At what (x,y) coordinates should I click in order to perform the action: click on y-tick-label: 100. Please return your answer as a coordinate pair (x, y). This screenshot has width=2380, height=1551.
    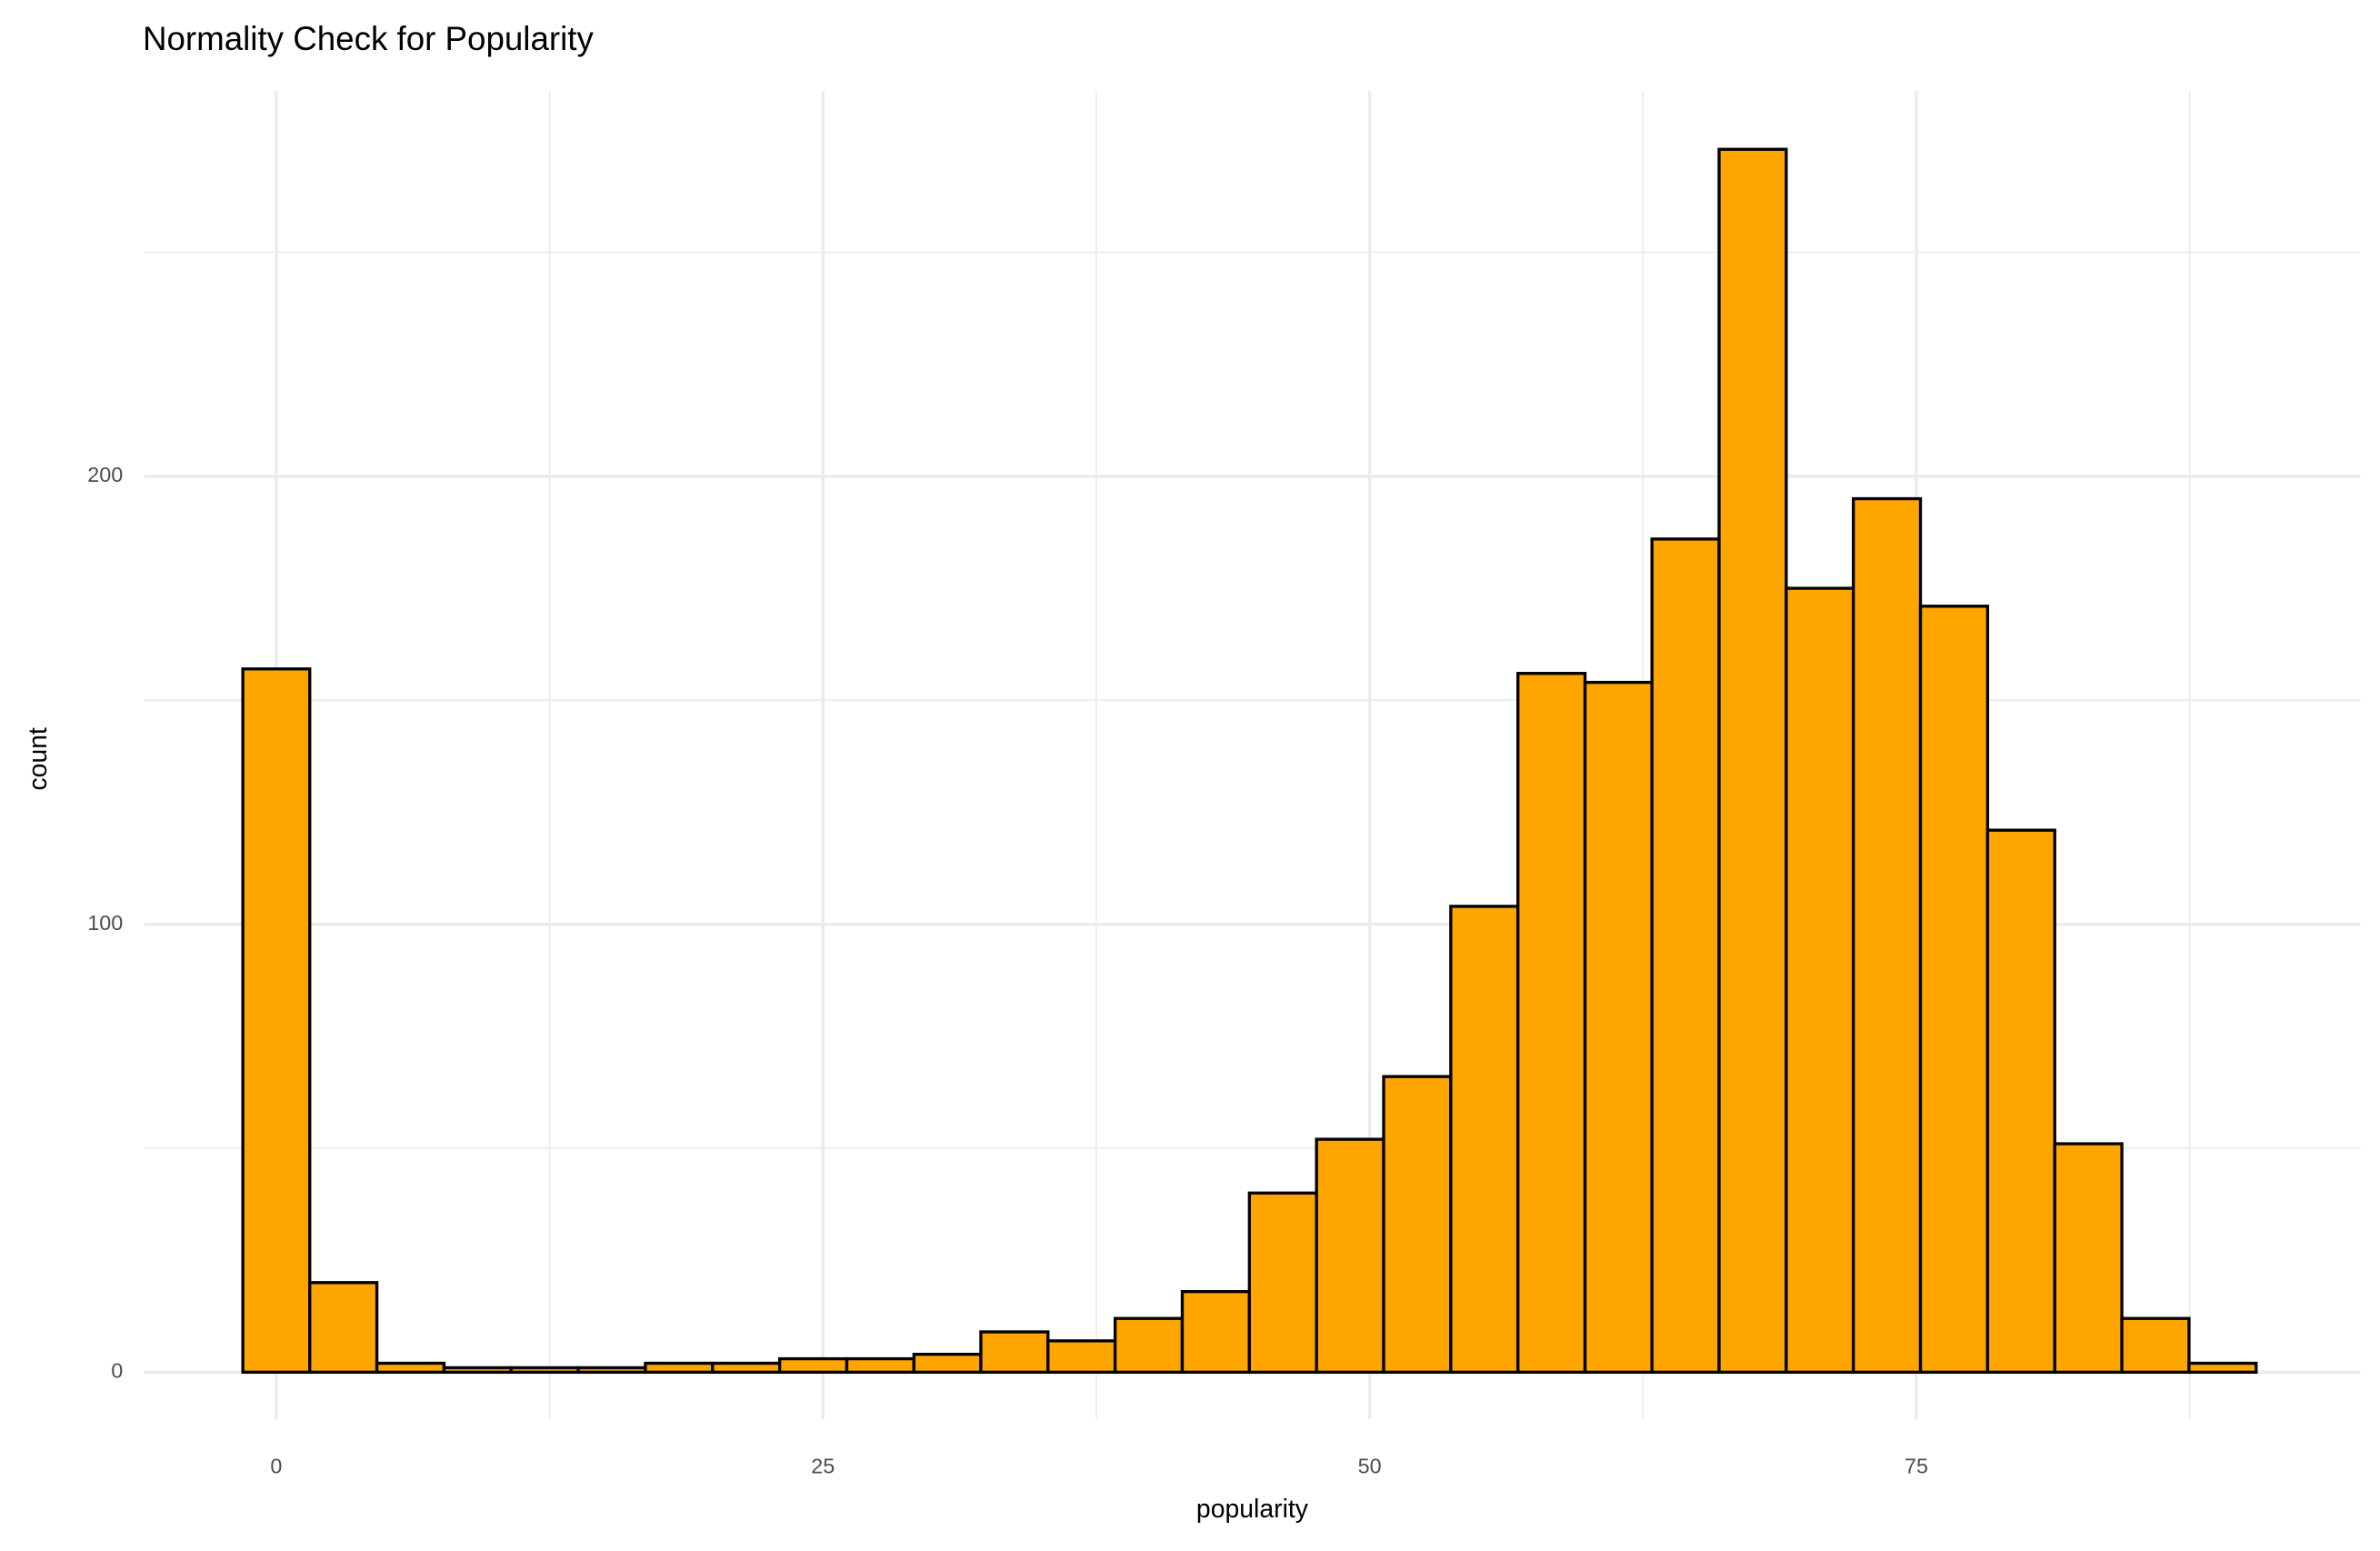
    Looking at the image, I should click on (105, 923).